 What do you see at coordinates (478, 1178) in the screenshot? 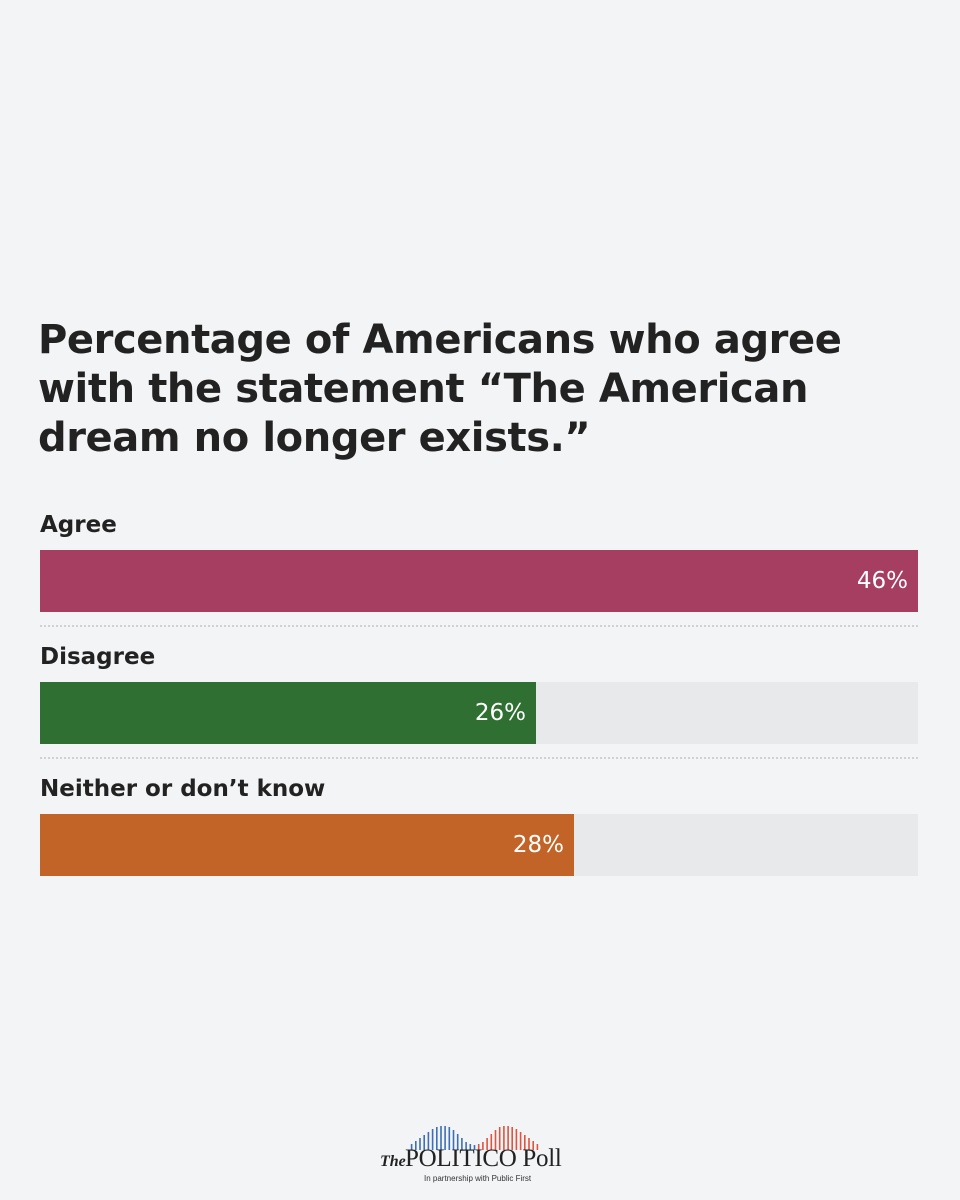
I see `logo-subtitle: In partnership with Public First` at bounding box center [478, 1178].